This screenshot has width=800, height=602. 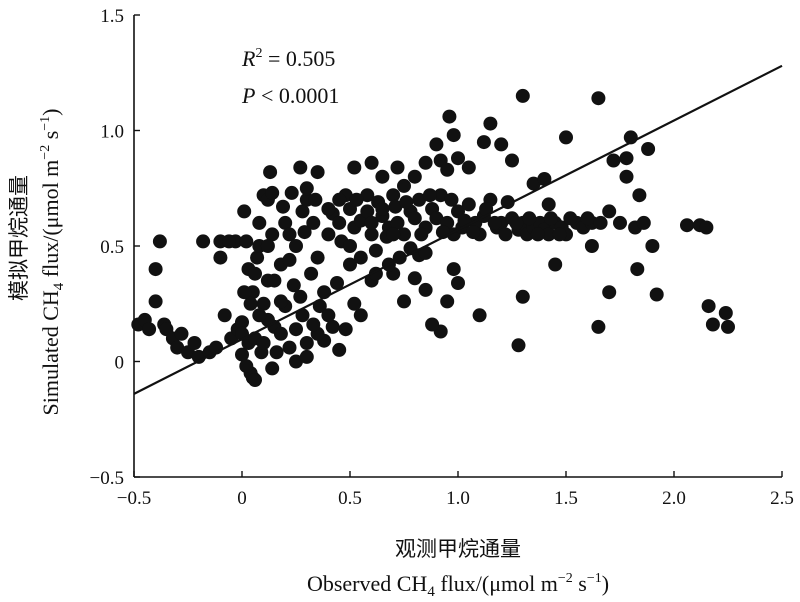 I want to click on x-tick-label: 2.5, so click(x=782, y=498).